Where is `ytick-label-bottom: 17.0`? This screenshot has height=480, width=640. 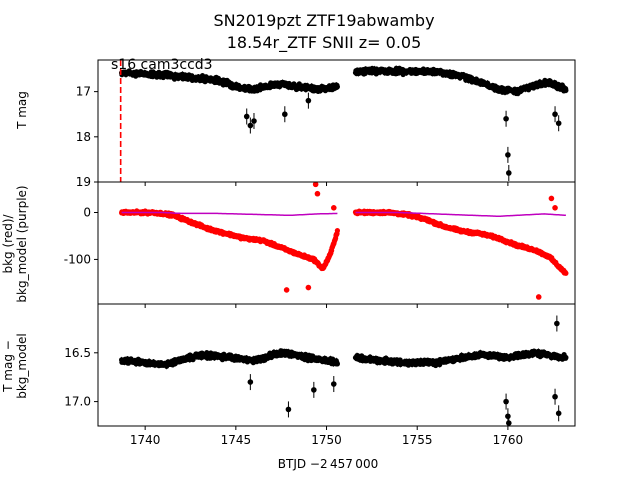 ytick-label-bottom: 17.0 is located at coordinates (77, 402).